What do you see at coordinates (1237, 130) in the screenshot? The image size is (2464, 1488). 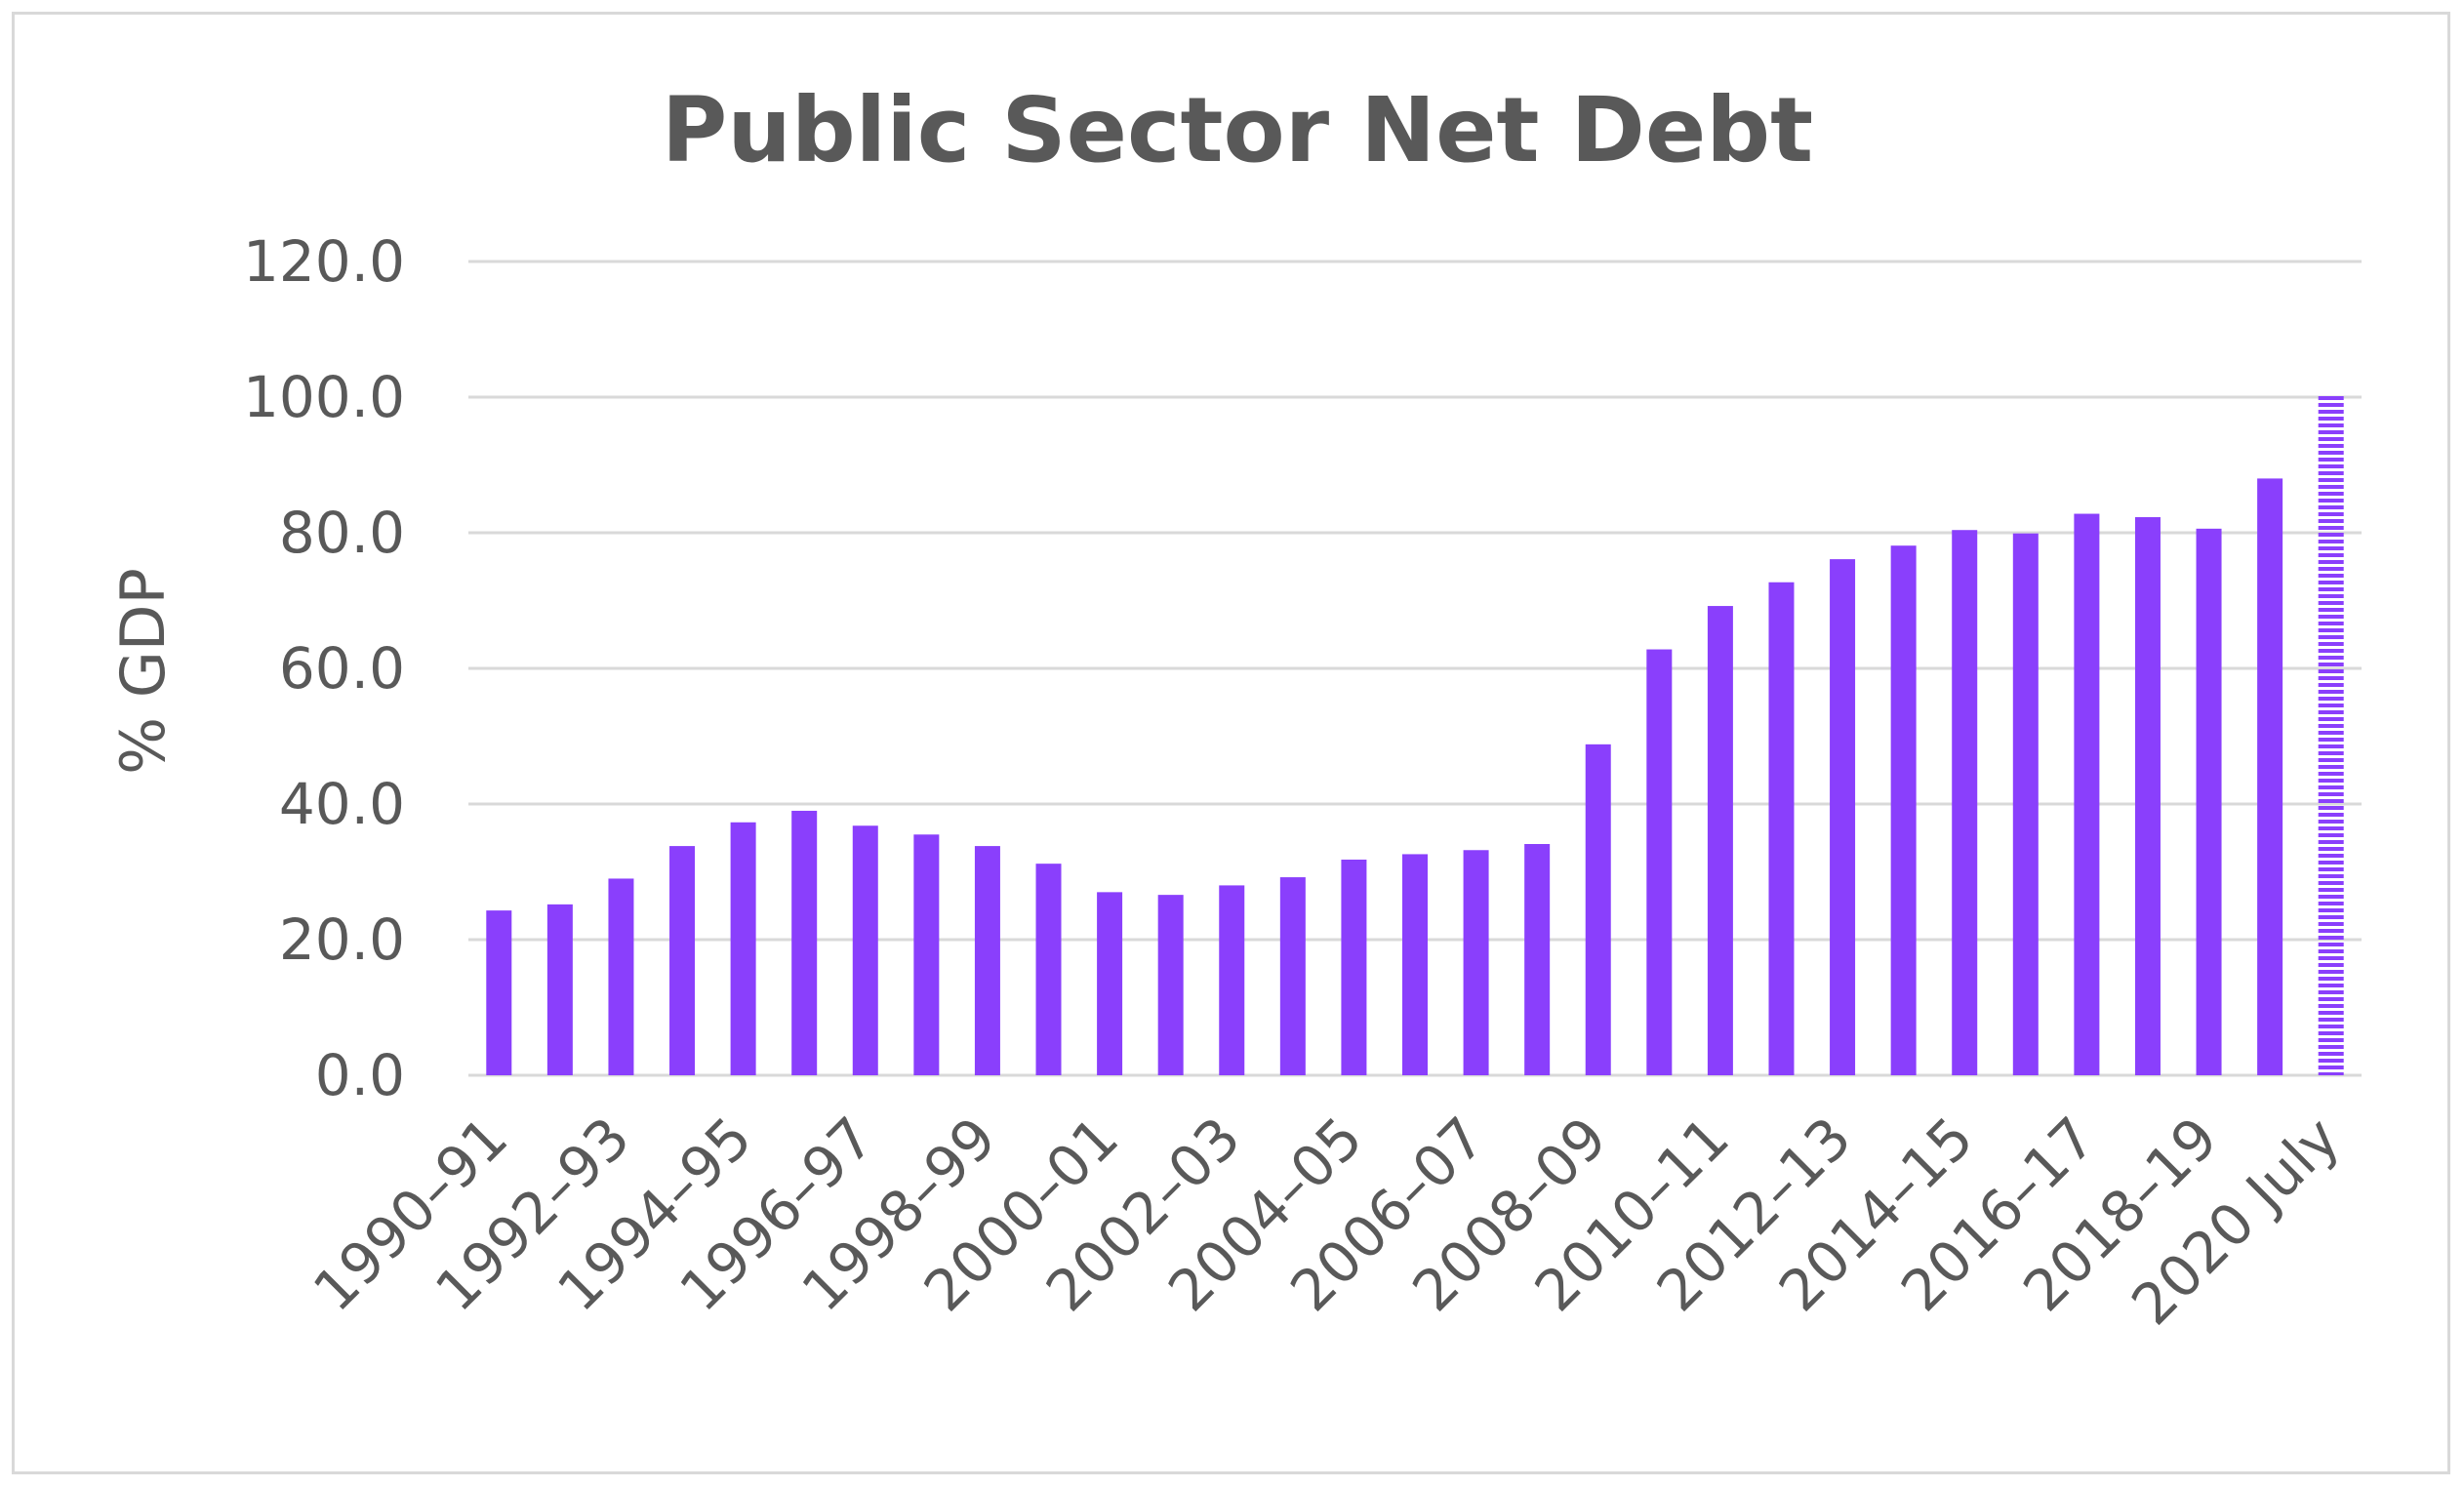 I see `chart-title: Public Sector Net Debt` at bounding box center [1237, 130].